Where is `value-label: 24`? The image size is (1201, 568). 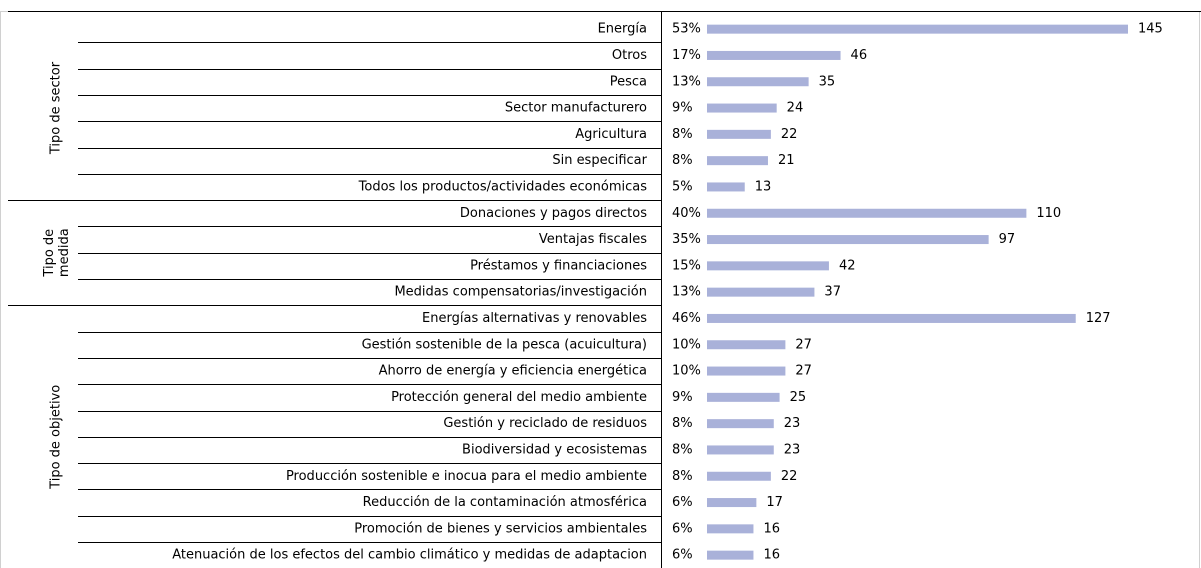
value-label: 24 is located at coordinates (795, 108).